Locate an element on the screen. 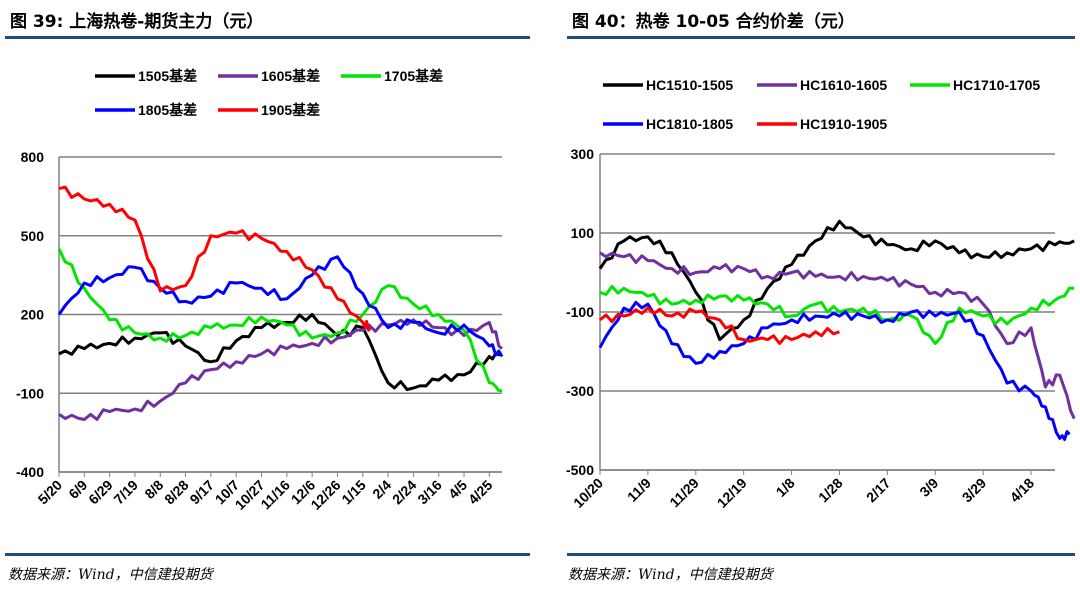 The height and width of the screenshot is (589, 1080). left-x-tick-label: 8/28 is located at coordinates (176, 492).